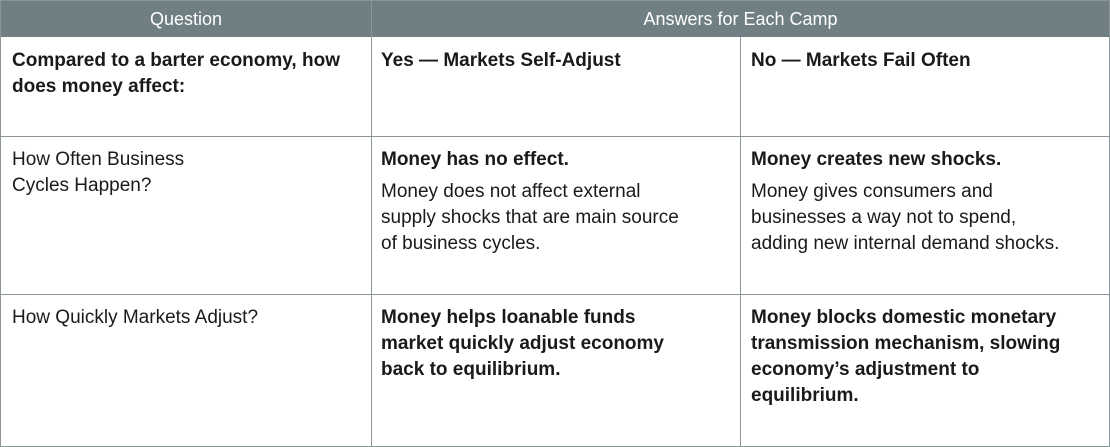 The image size is (1110, 447). What do you see at coordinates (508, 317) in the screenshot?
I see `row3-yes-line1: Money helps loanable funds` at bounding box center [508, 317].